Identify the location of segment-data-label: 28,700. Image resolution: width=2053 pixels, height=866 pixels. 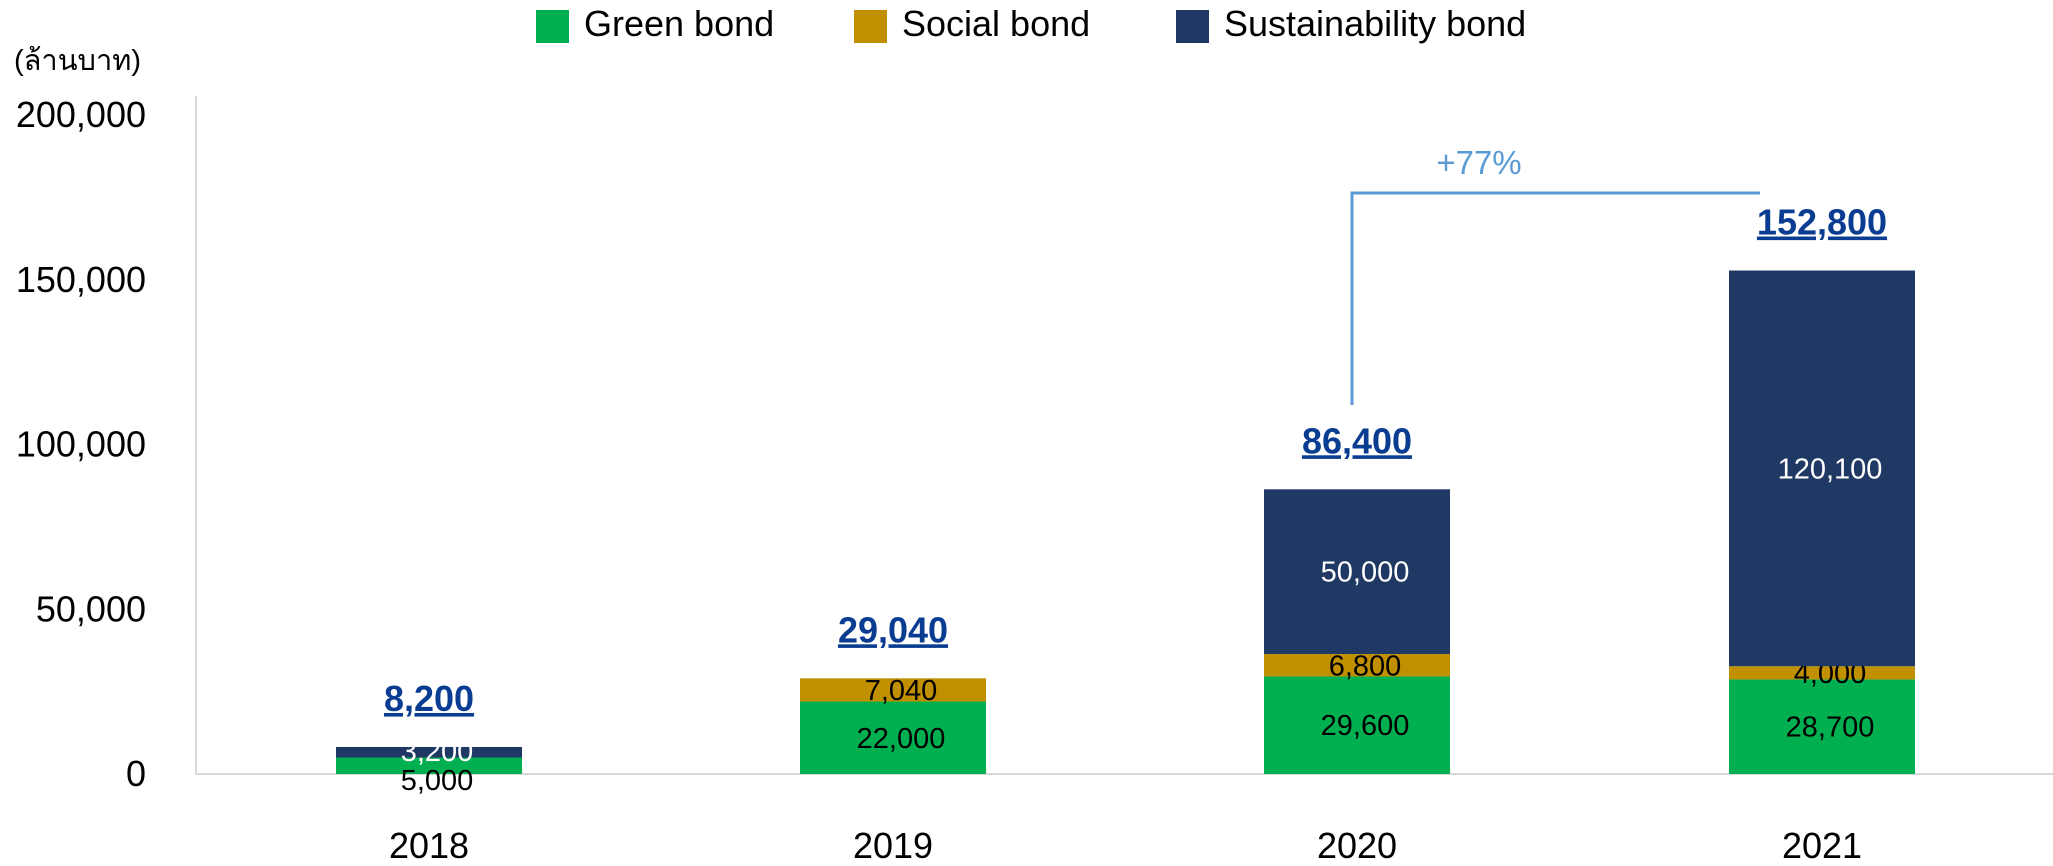
(1830, 728).